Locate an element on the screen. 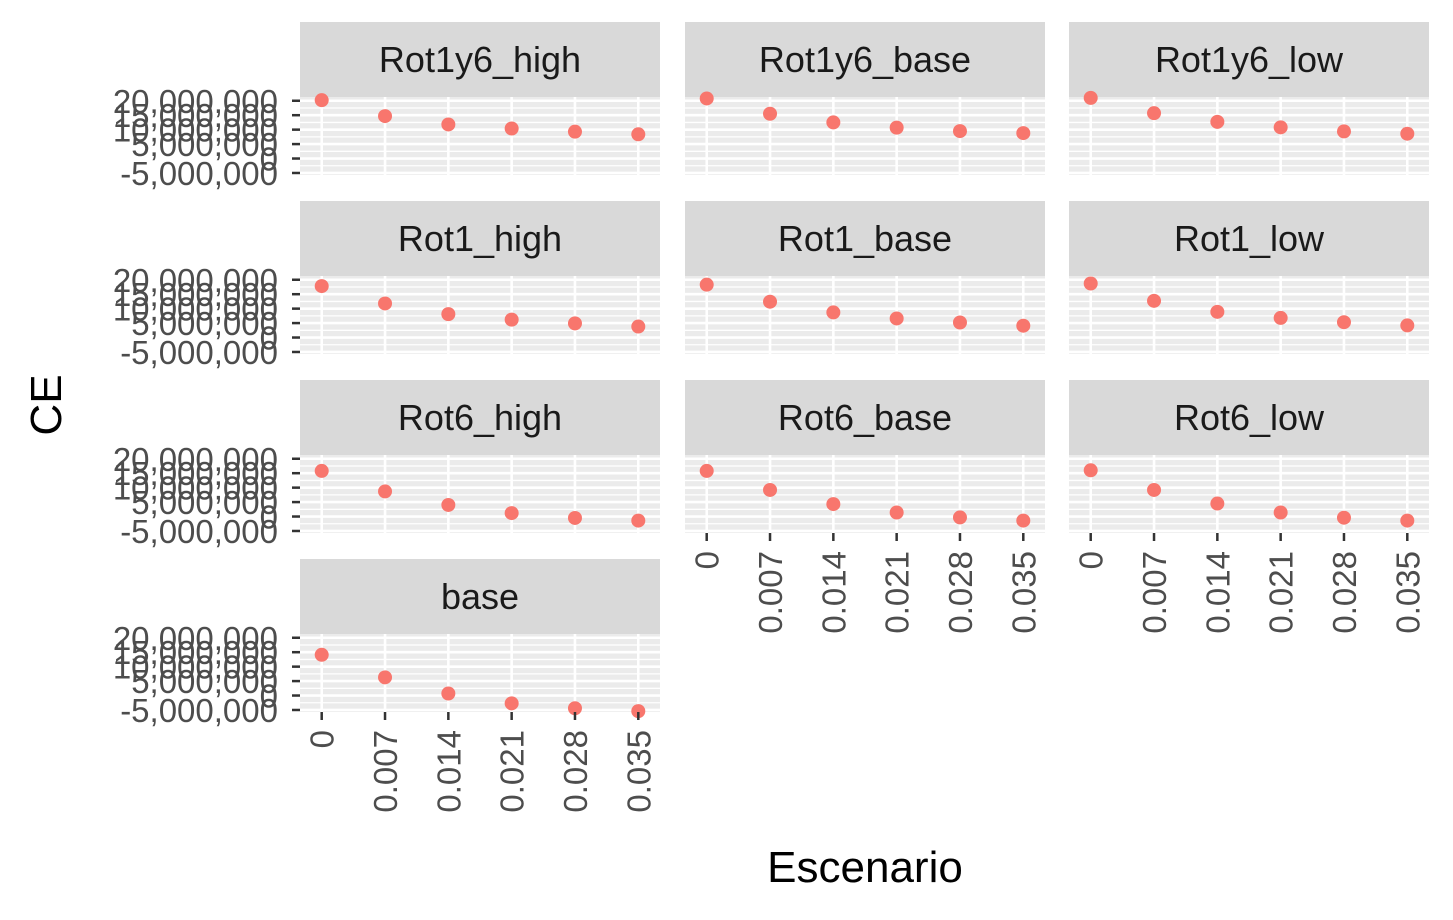  facet-title: Rot1_high is located at coordinates (480, 238).